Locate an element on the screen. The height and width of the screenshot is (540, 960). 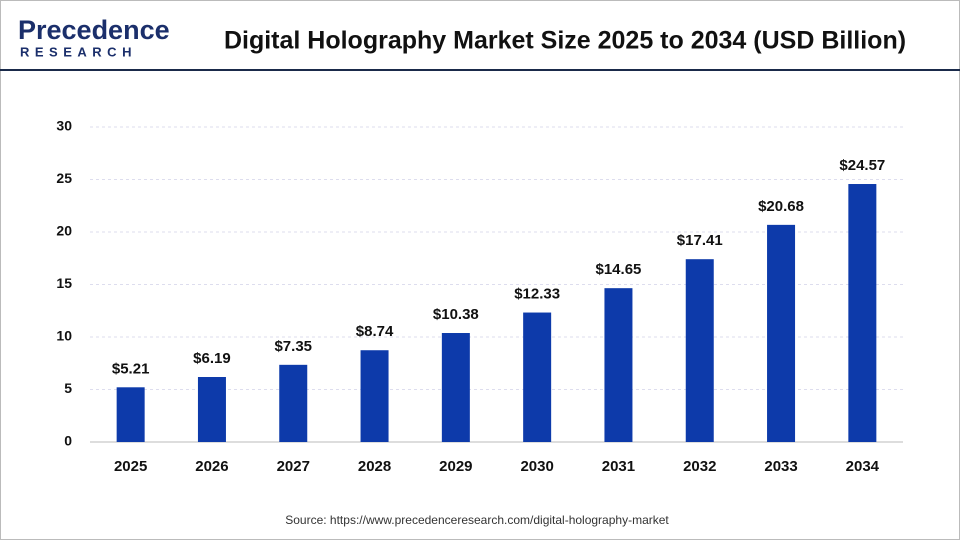
x-tick-label: 2027 is located at coordinates (293, 466).